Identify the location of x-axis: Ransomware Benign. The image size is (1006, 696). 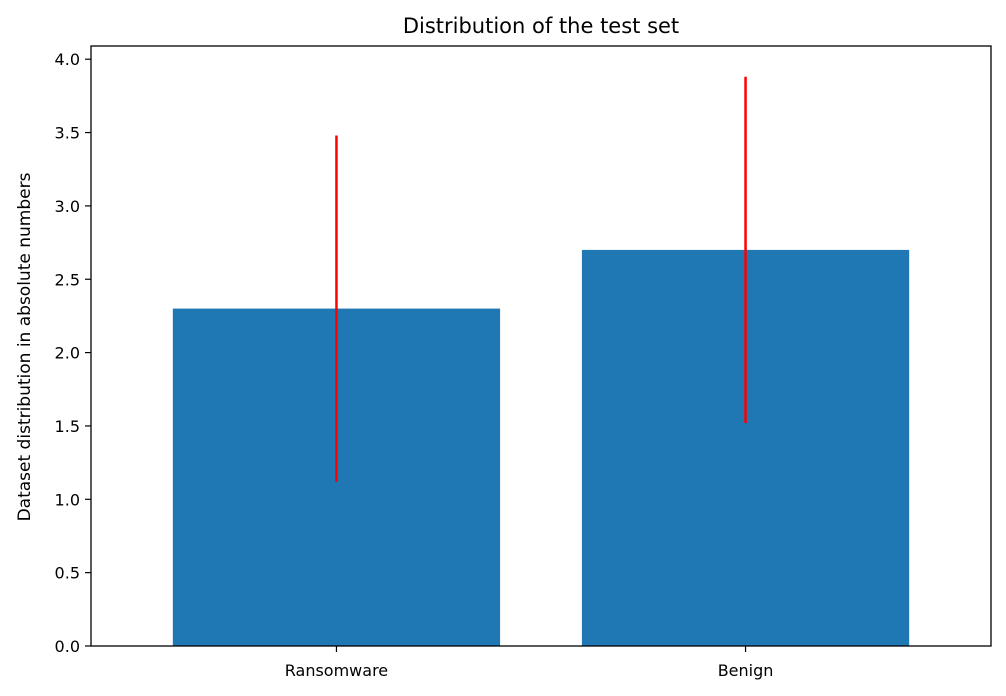
(529, 663).